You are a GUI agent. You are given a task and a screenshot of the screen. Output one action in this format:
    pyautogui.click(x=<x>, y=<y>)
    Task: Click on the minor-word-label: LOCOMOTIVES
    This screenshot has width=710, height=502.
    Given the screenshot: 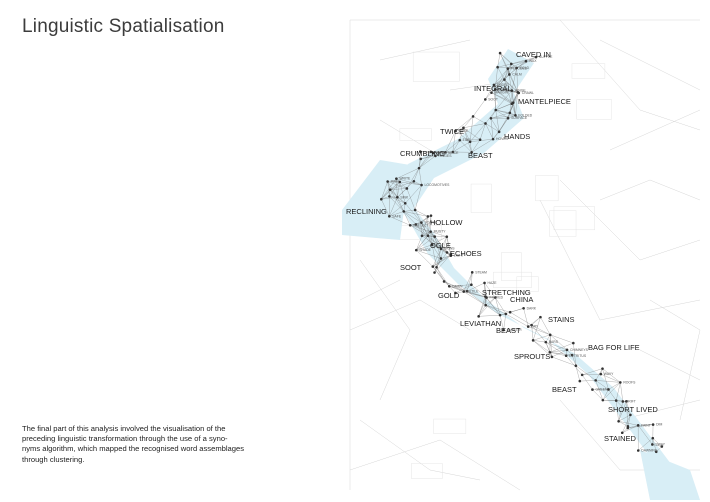 What is the action you would take?
    pyautogui.click(x=438, y=185)
    